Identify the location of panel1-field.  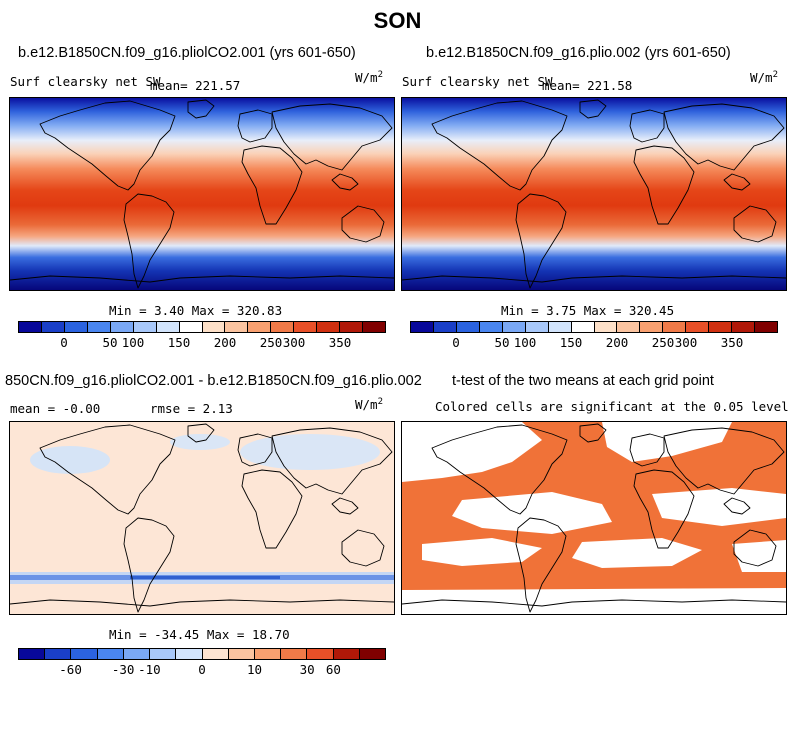
(202, 194).